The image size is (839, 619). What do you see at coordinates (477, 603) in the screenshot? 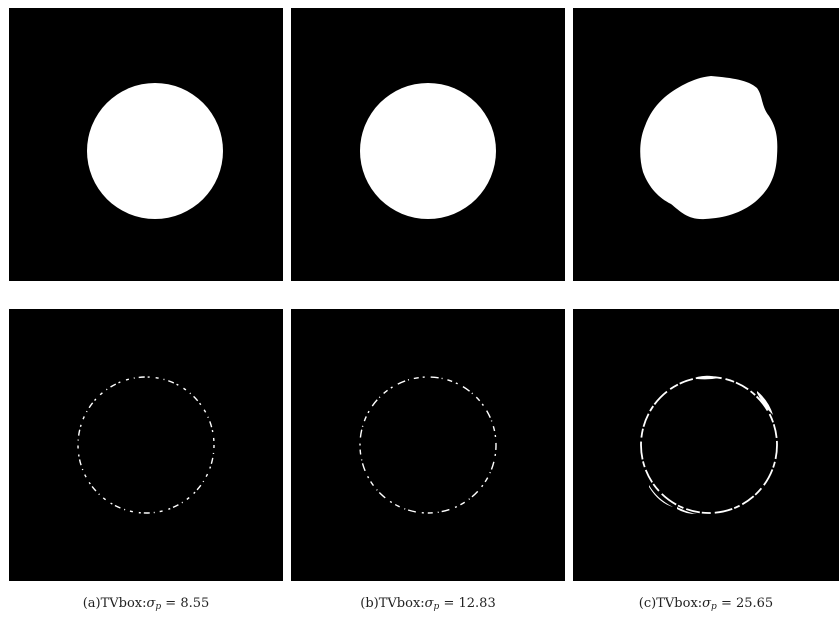
I see `caption-value: 12.83` at bounding box center [477, 603].